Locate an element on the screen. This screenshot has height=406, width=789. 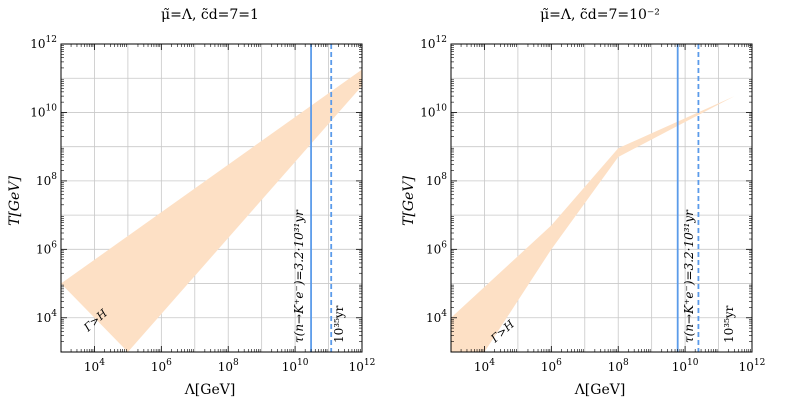
left-vline-label-solid: τ(n→K⁺e⁻)=3.2·10³¹yr is located at coordinates (299, 276).